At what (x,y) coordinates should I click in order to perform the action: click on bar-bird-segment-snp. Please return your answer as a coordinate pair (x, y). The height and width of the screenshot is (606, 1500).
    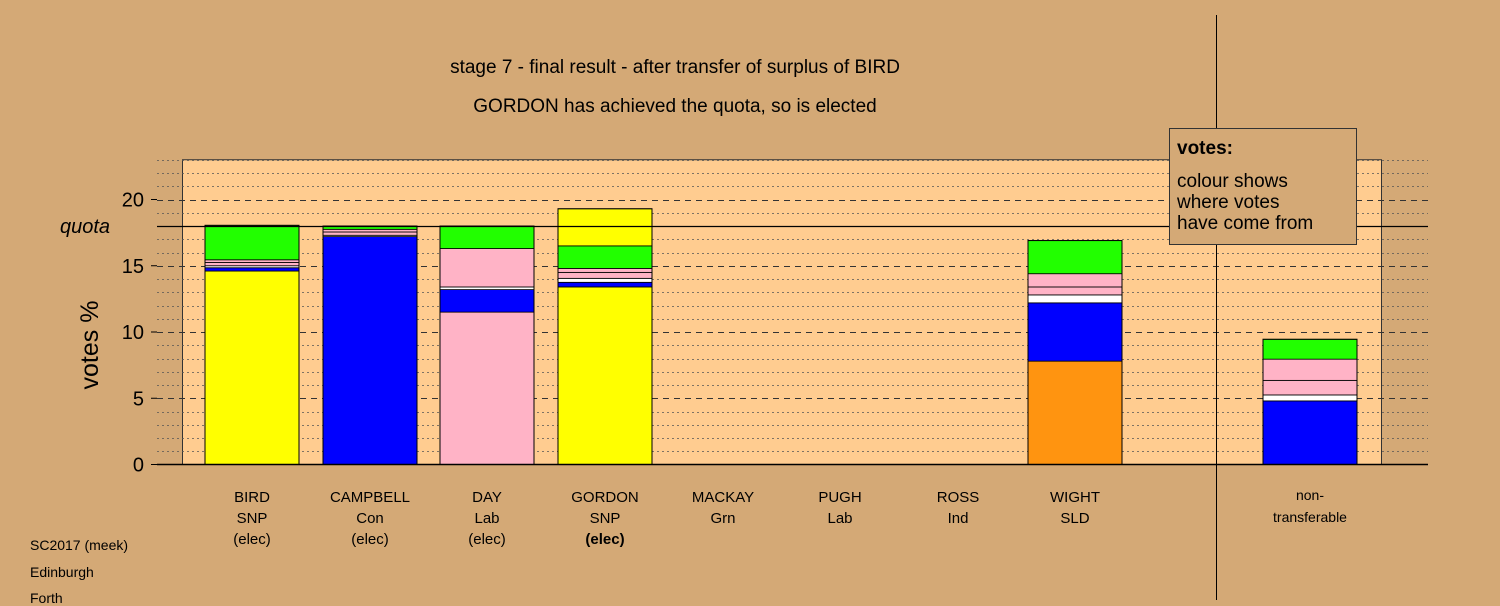
    Looking at the image, I should click on (252, 367).